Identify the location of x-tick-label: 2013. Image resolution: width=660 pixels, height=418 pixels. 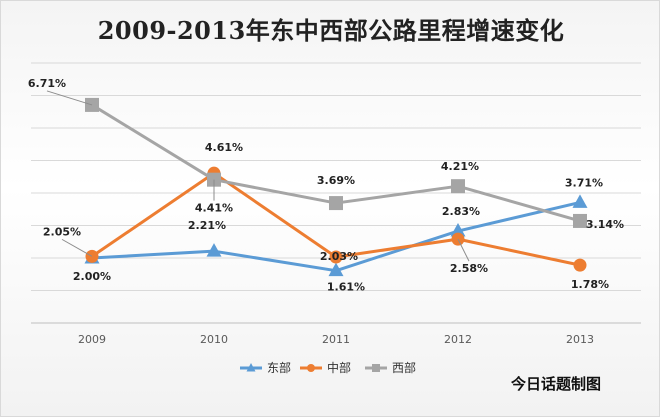
(580, 339).